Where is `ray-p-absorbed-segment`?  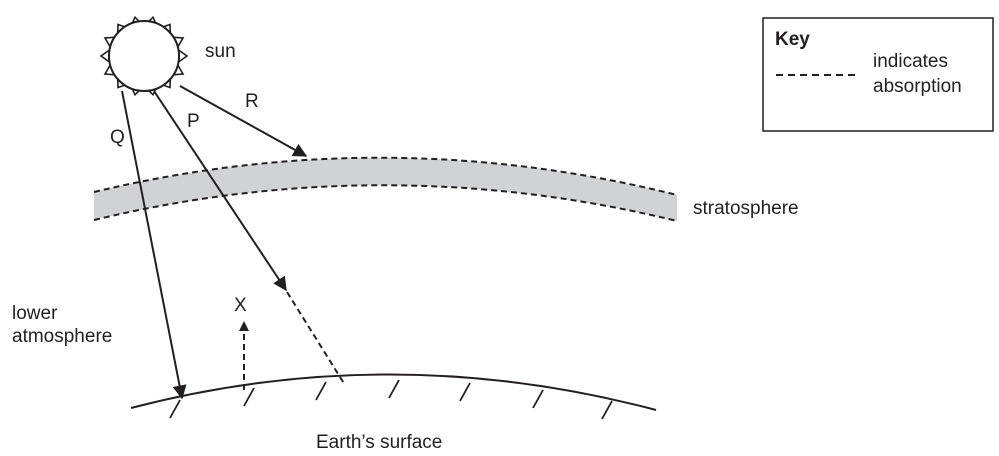 ray-p-absorbed-segment is located at coordinates (316, 338).